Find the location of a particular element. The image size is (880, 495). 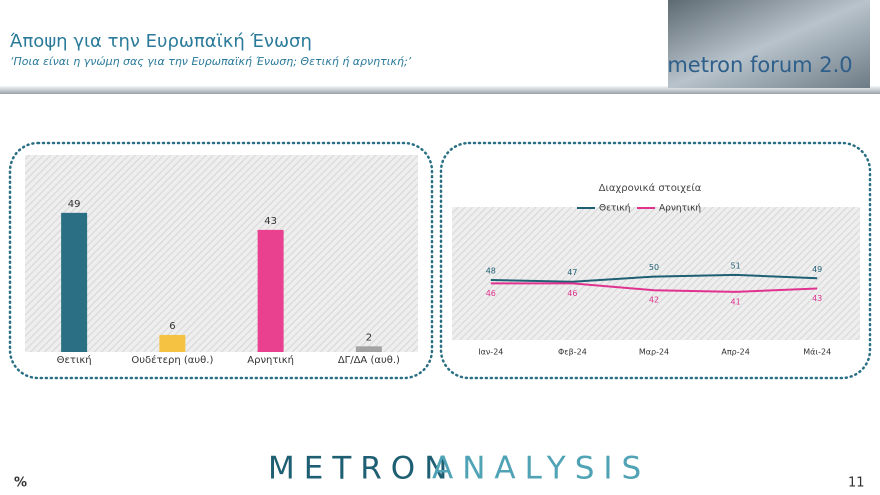

value-label: 48 is located at coordinates (491, 271).